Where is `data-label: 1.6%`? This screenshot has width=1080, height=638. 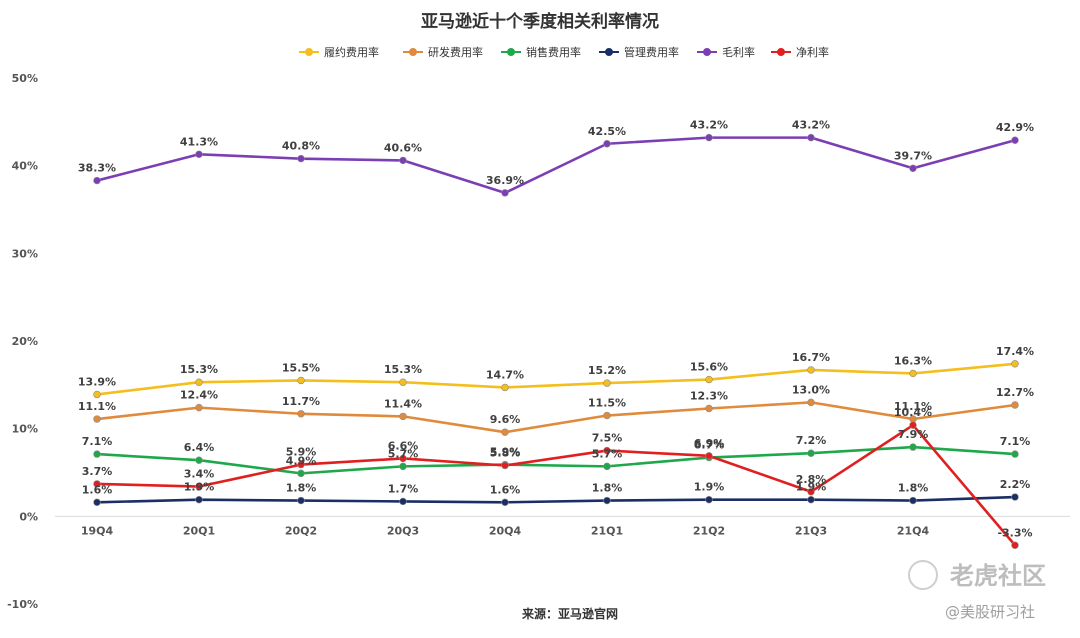
data-label: 1.6% is located at coordinates (505, 489).